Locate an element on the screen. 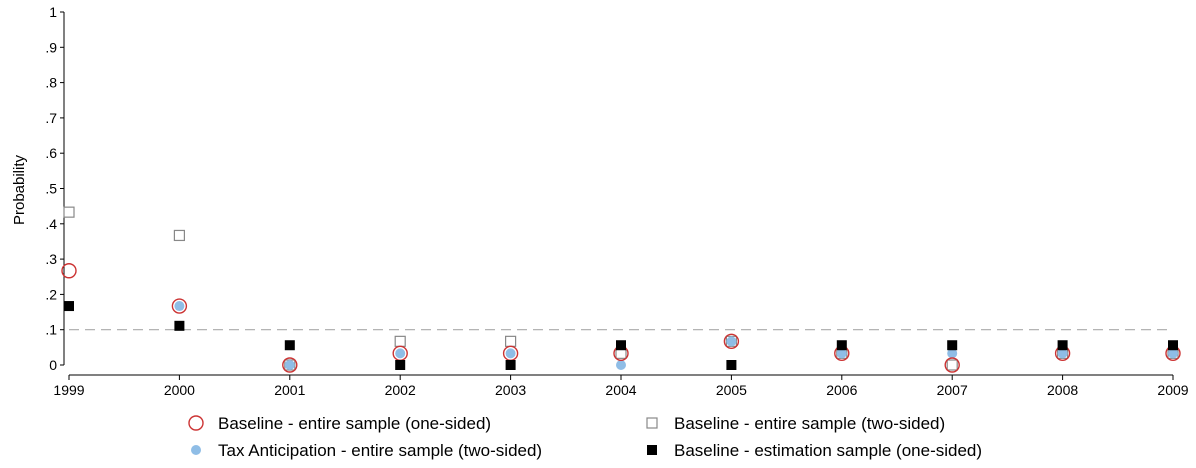  y-tick-label: .7 is located at coordinates (51, 118).